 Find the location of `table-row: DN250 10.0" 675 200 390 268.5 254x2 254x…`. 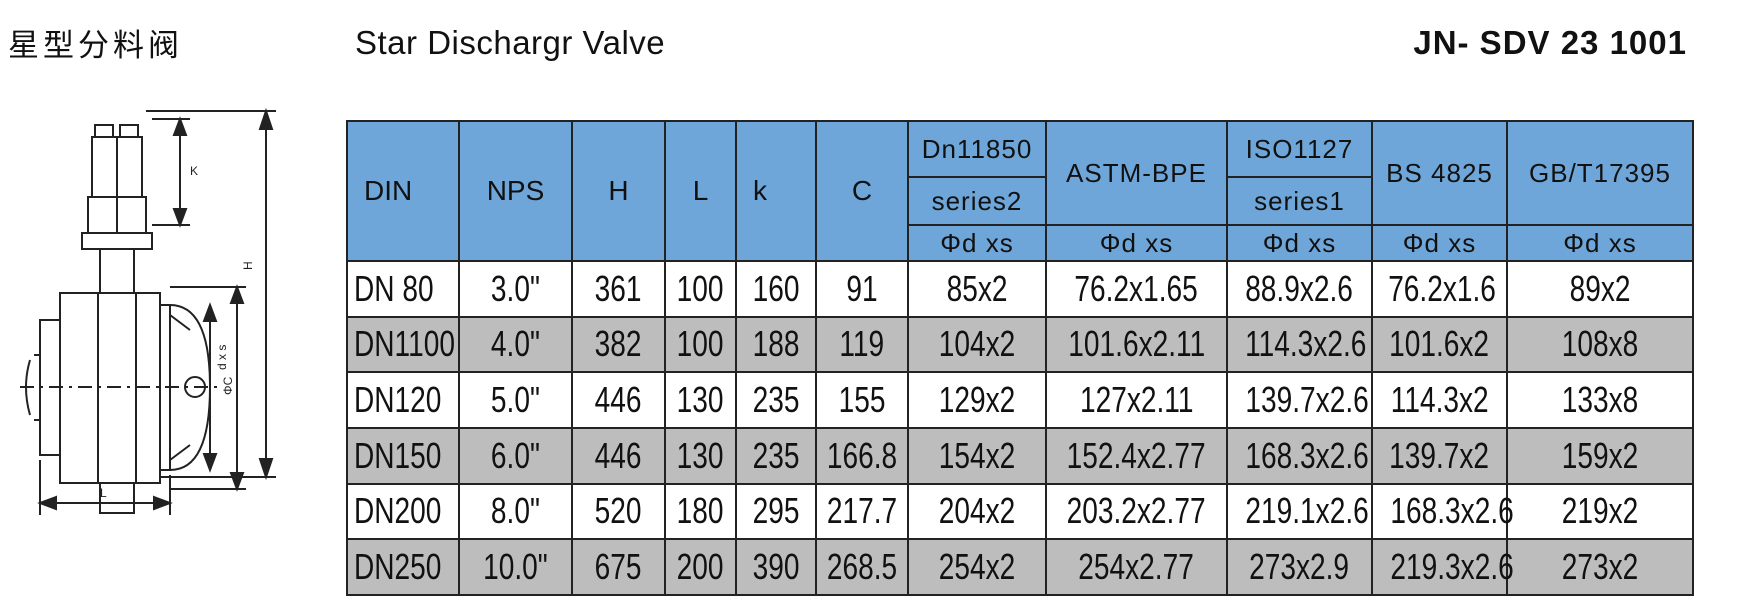

table-row: DN250 10.0" 675 200 390 268.5 254x2 254x… is located at coordinates (1020, 567).